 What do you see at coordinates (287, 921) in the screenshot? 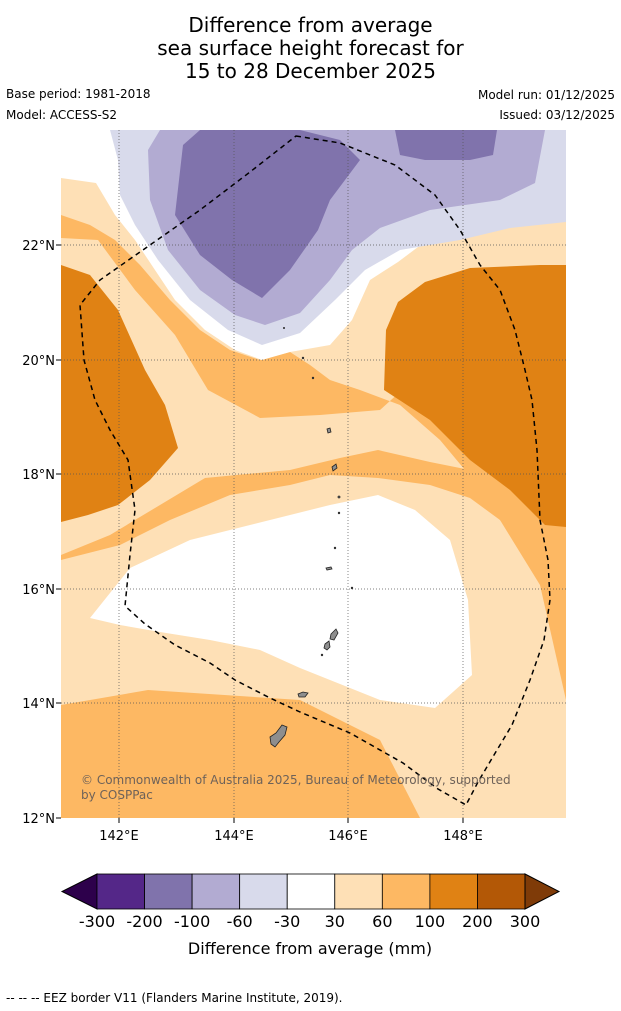
I see `colorbar-tick-label: -30` at bounding box center [287, 921].